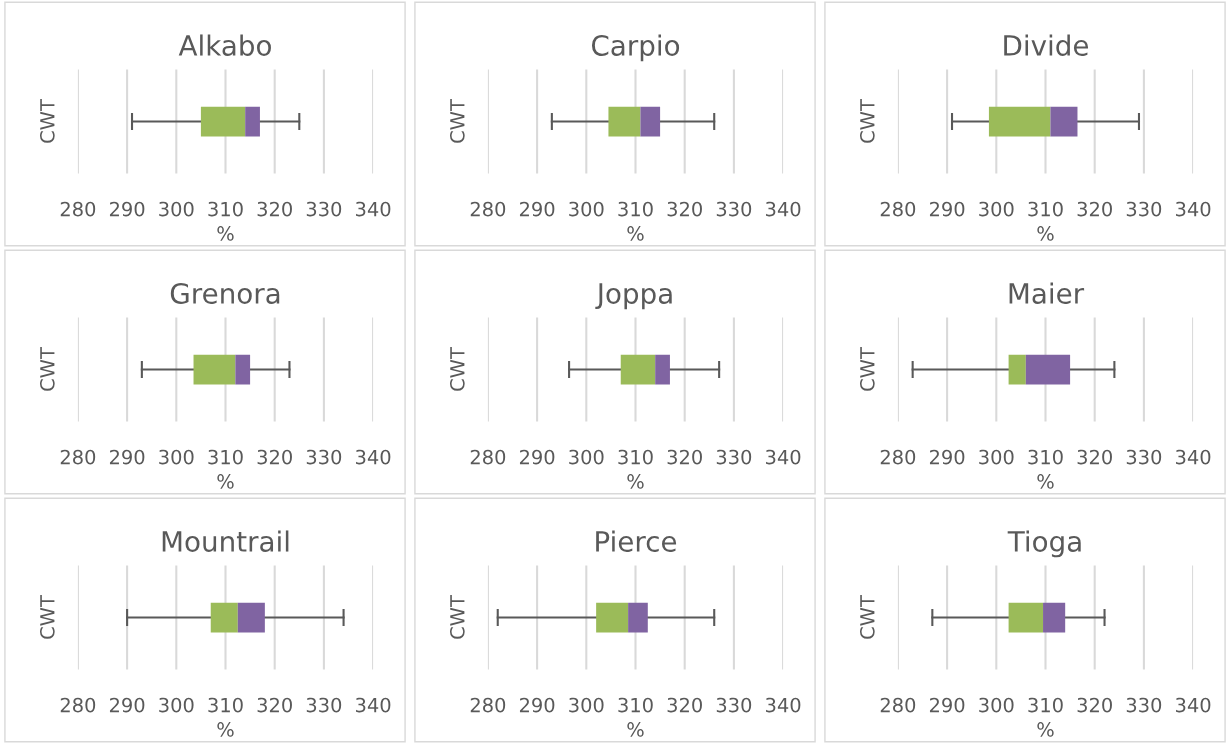 The height and width of the screenshot is (744, 1230). What do you see at coordinates (225, 293) in the screenshot?
I see `chart-title: Grenora` at bounding box center [225, 293].